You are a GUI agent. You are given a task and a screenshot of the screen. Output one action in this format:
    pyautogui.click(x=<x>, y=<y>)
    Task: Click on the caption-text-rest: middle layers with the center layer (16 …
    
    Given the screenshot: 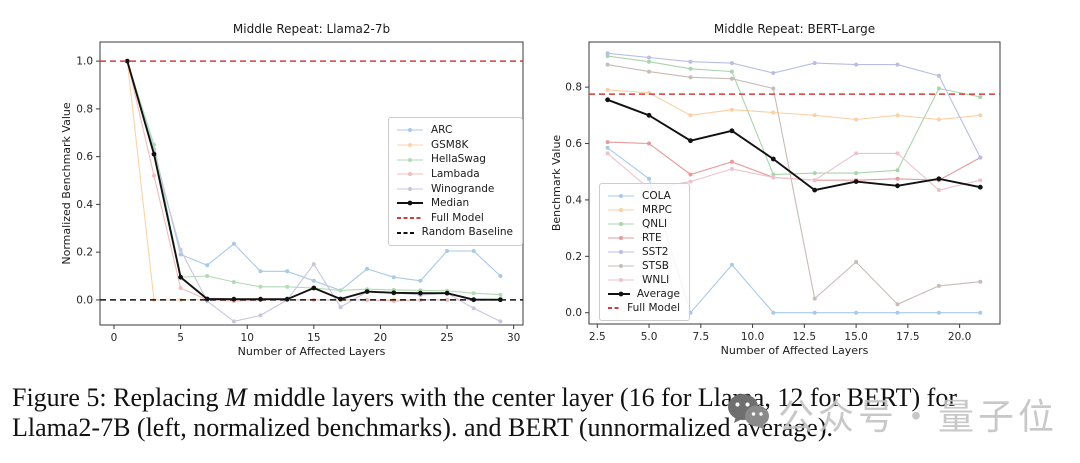 What is the action you would take?
    pyautogui.click(x=601, y=397)
    